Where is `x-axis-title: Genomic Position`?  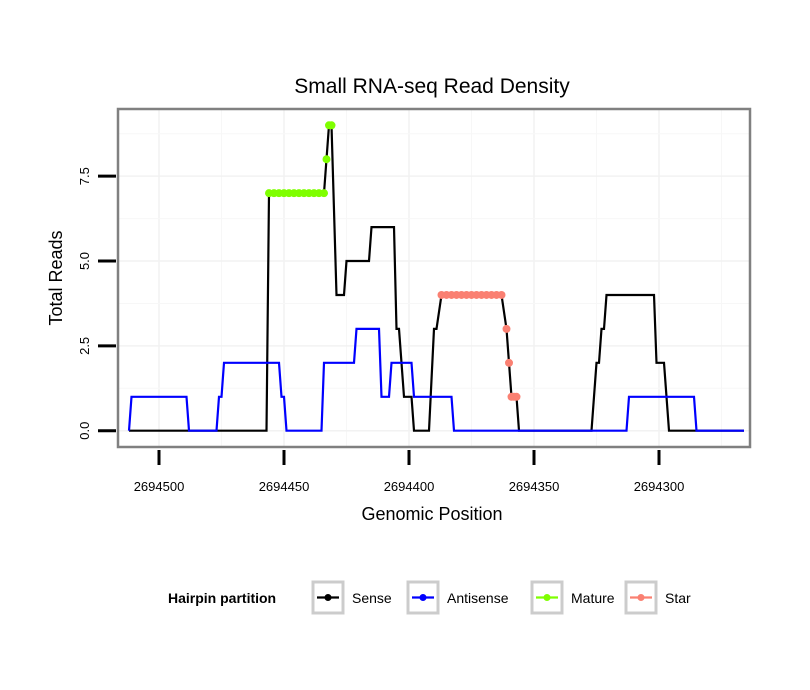 x-axis-title: Genomic Position is located at coordinates (431, 514).